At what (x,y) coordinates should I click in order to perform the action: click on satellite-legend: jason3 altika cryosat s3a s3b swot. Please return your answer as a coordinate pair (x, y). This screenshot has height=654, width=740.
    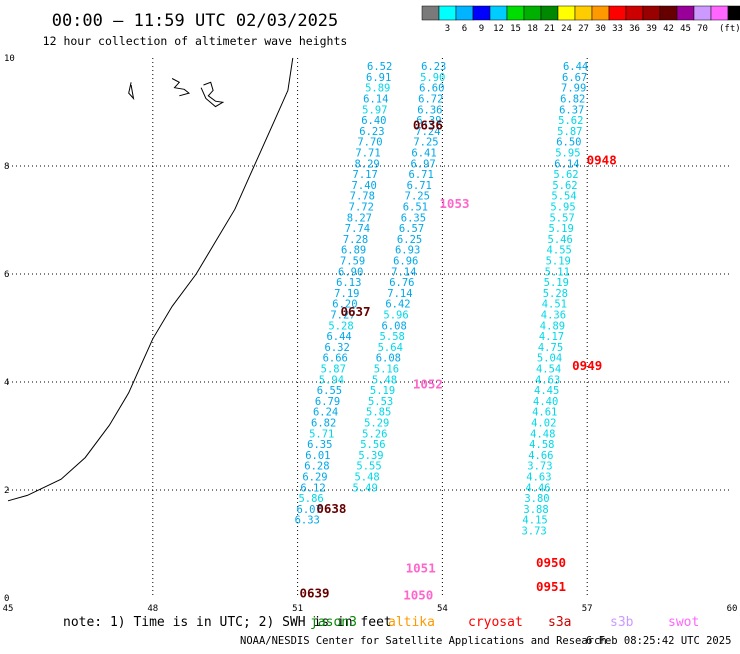
    Looking at the image, I should click on (504, 622).